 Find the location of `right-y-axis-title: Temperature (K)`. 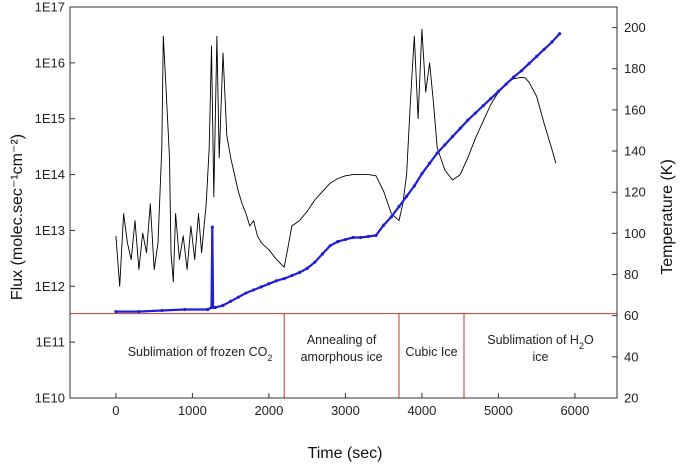

right-y-axis-title: Temperature (K) is located at coordinates (667, 217).